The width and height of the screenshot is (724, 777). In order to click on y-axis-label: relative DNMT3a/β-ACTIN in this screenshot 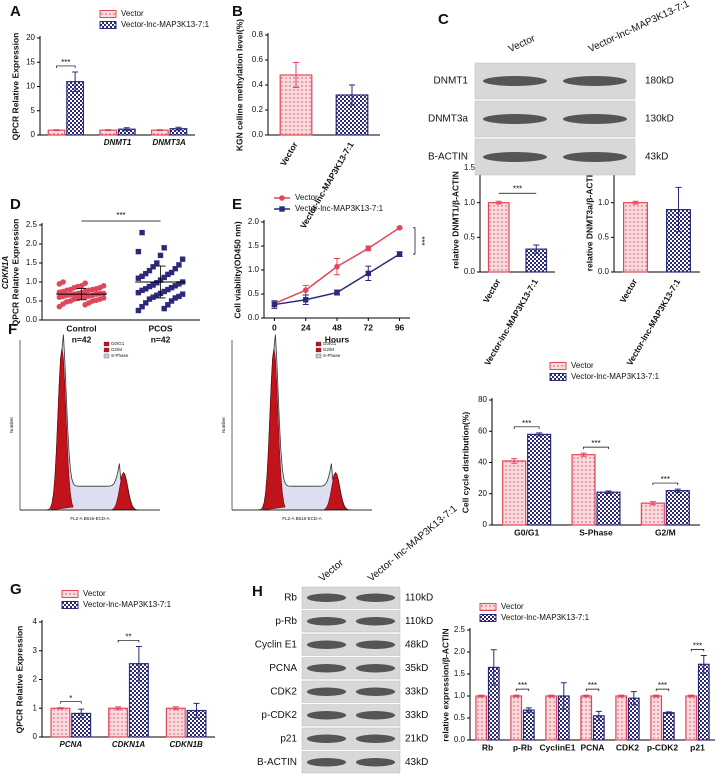, I will do `click(589, 220)`.